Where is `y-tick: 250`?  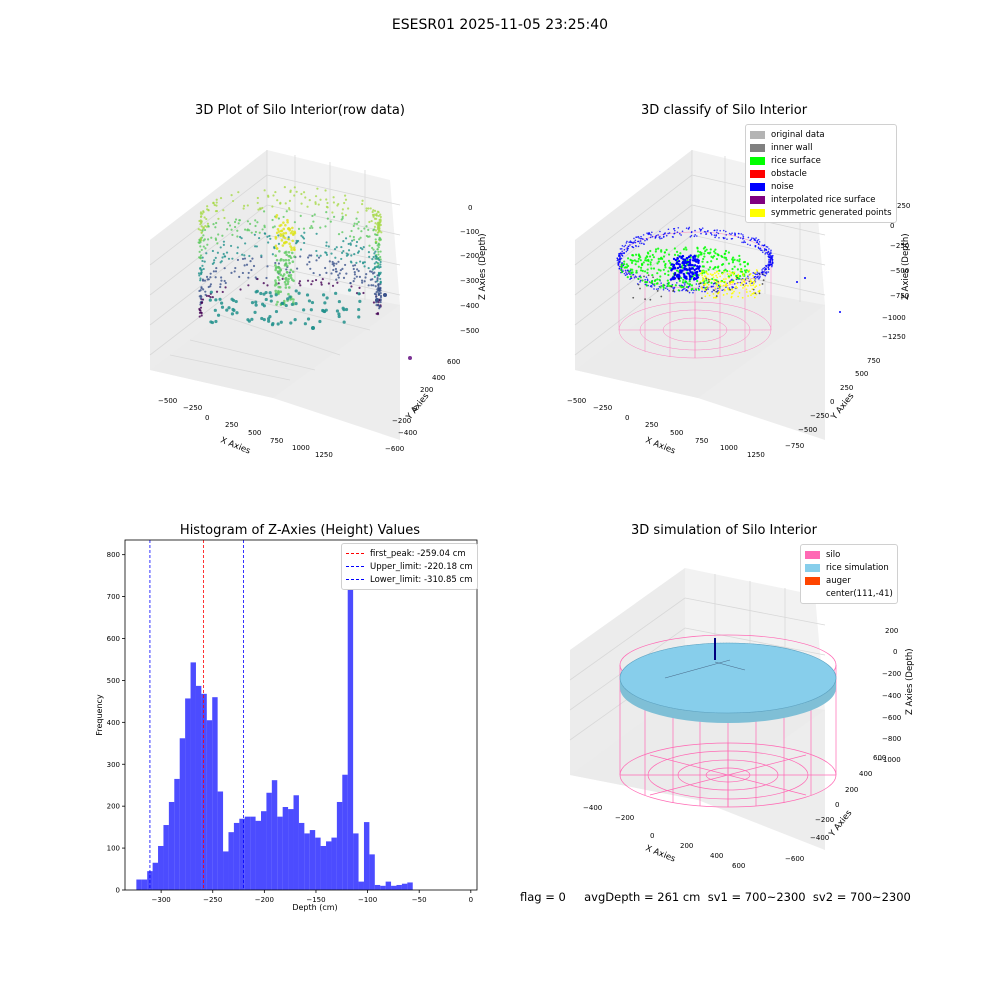 y-tick: 250 is located at coordinates (846, 388).